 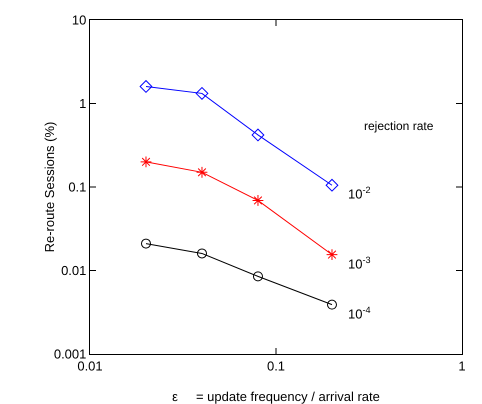 What do you see at coordinates (276, 366) in the screenshot?
I see `x-tick-label: 0.1` at bounding box center [276, 366].